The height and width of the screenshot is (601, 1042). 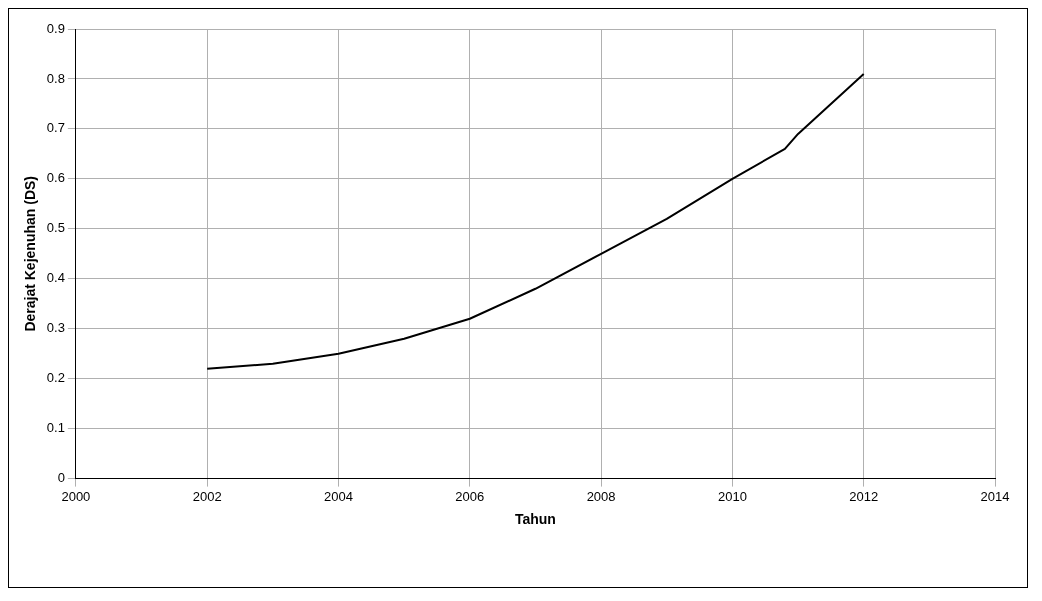 I want to click on x-tick-label: 2012, so click(x=864, y=496).